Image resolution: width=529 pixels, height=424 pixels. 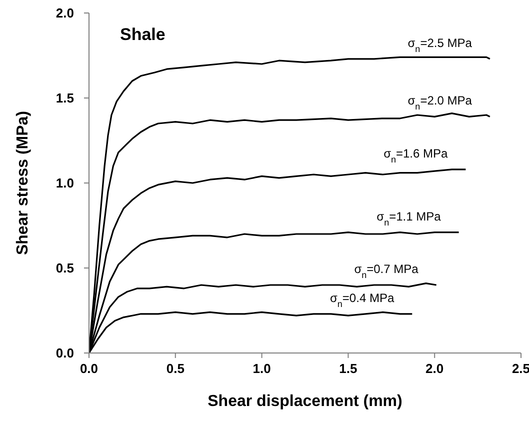 What do you see at coordinates (65, 353) in the screenshot?
I see `y-tick-label: 0.0` at bounding box center [65, 353].